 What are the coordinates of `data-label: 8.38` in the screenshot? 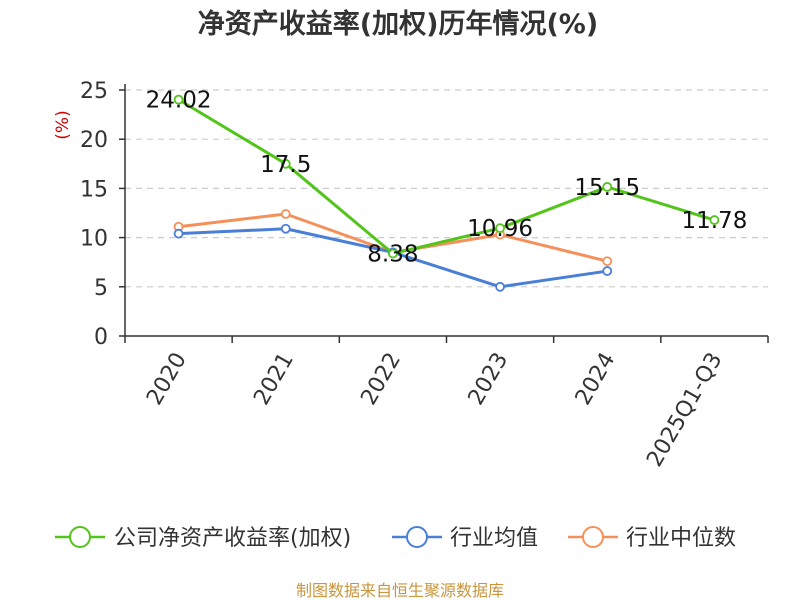 It's located at (392, 255).